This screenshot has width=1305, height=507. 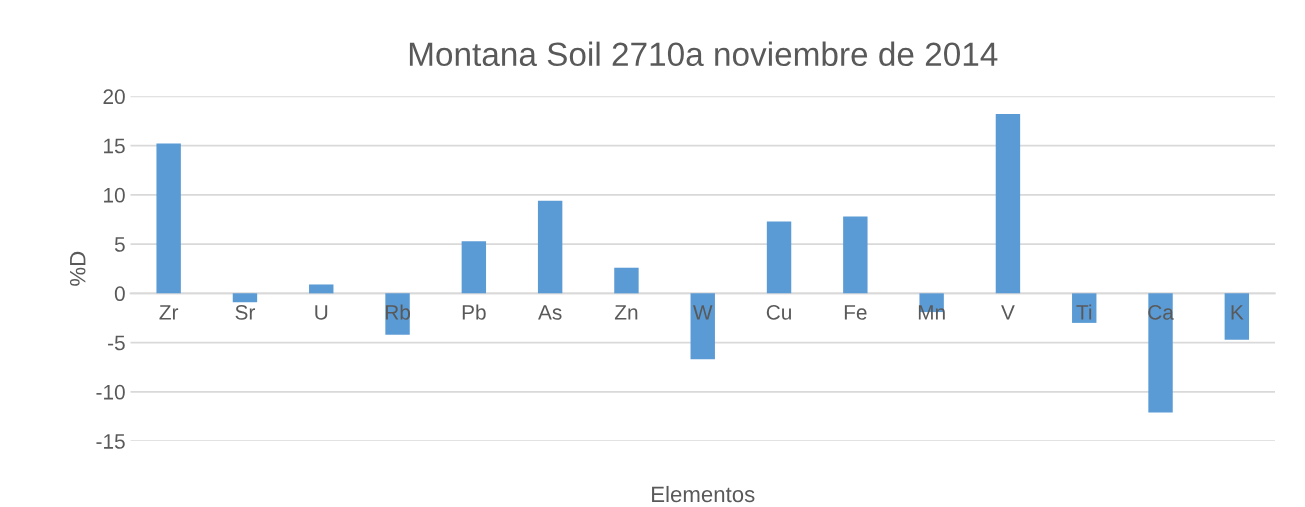 I want to click on y-tick-label: 0, so click(x=119, y=294).